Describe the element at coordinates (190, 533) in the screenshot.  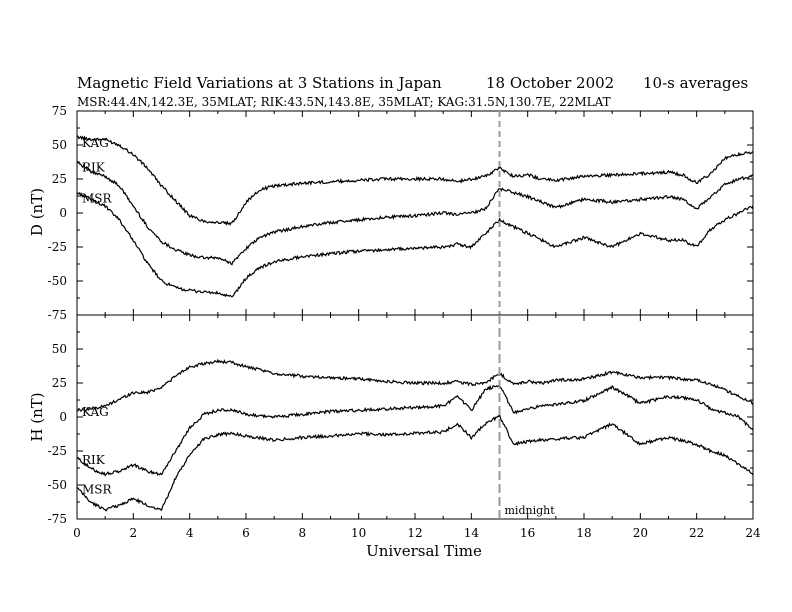
I see `x-tick-label: 4` at that location.